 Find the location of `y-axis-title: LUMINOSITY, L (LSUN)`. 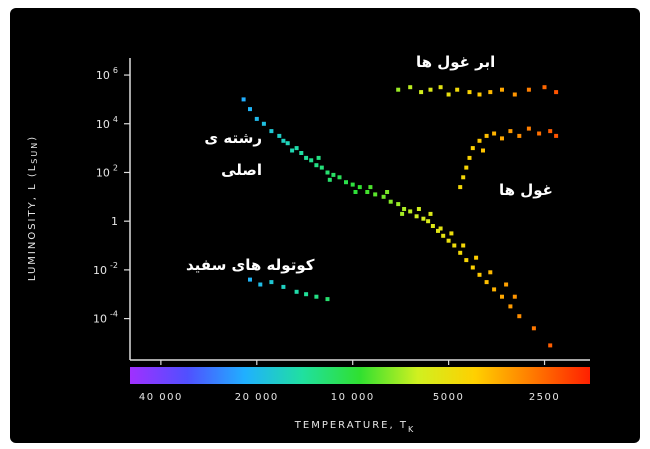

y-axis-title: LUMINOSITY, L (LSUN) is located at coordinates (33, 208).